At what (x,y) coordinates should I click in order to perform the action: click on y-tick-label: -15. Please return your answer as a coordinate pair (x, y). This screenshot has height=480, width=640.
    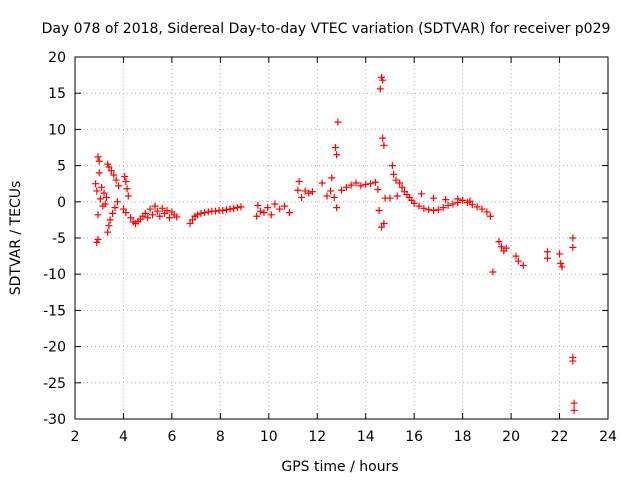
    Looking at the image, I should click on (54, 311).